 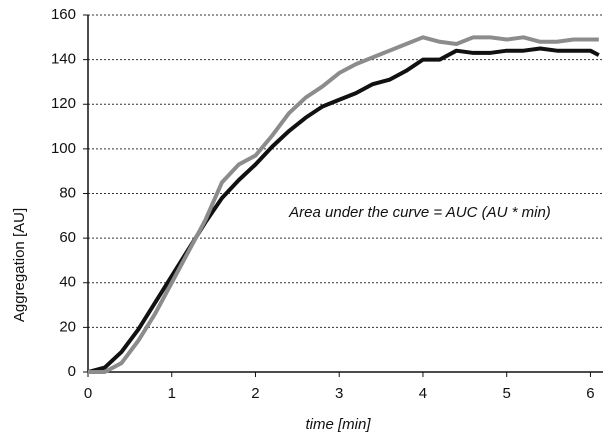 I want to click on y-axis-label: Aggregation [AU], so click(x=19, y=265).